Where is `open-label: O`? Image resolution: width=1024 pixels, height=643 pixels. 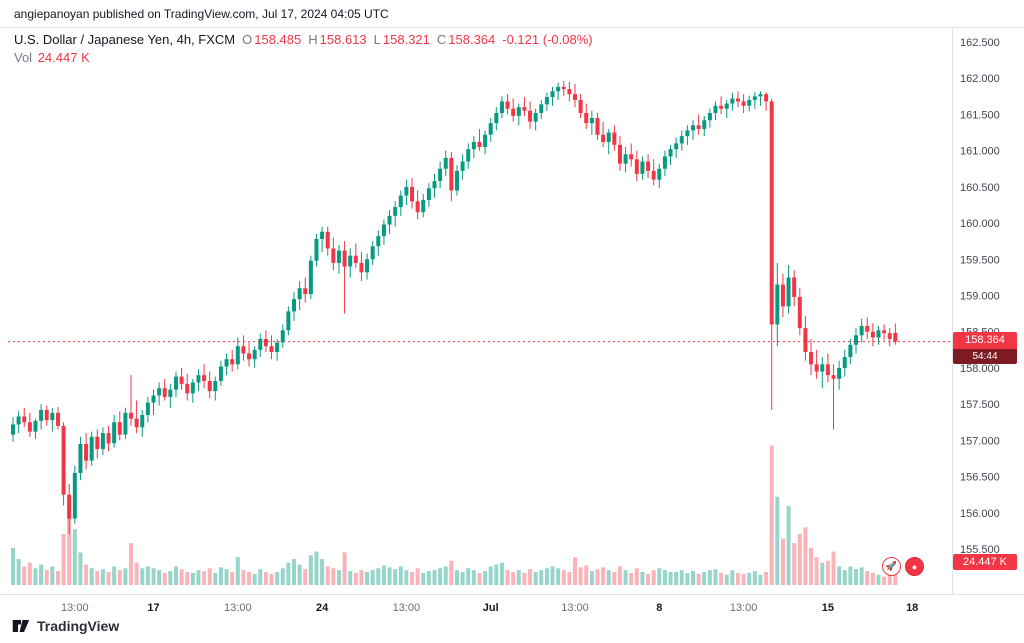 open-label: O is located at coordinates (247, 39).